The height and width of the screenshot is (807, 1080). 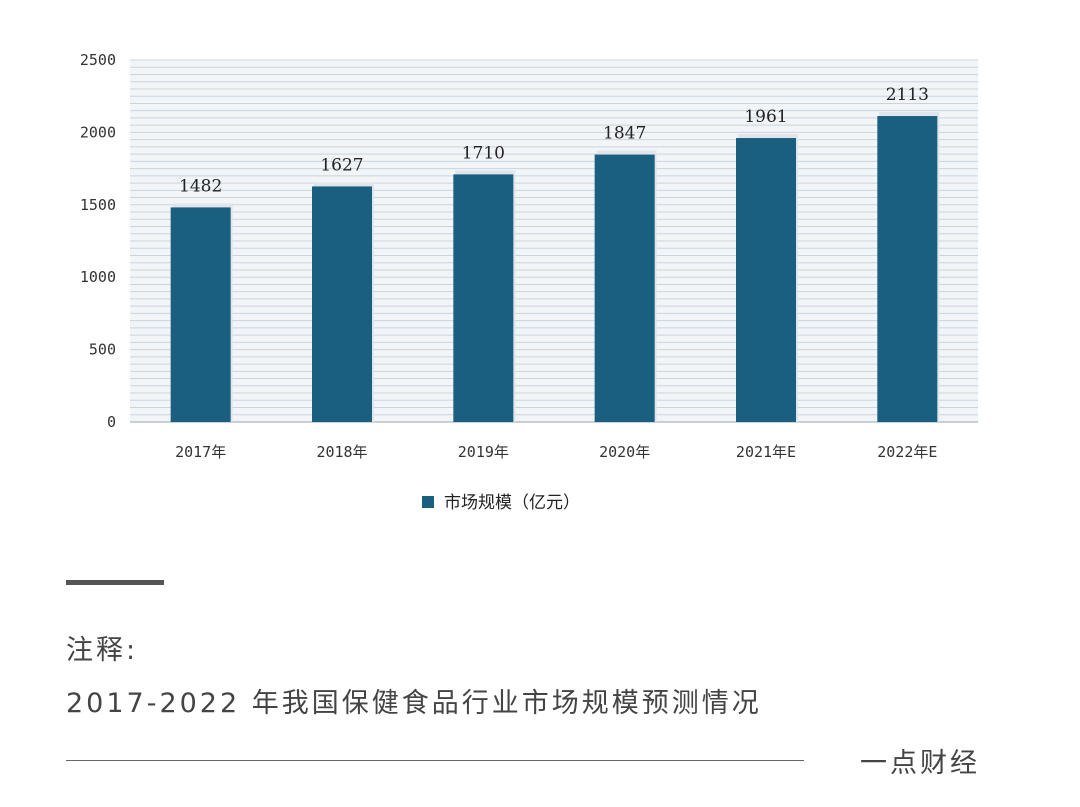 I want to click on x-axis-ticks: 2017年 2018年 2019年 2020年 2021年E 2022年E, so click(x=556, y=452).